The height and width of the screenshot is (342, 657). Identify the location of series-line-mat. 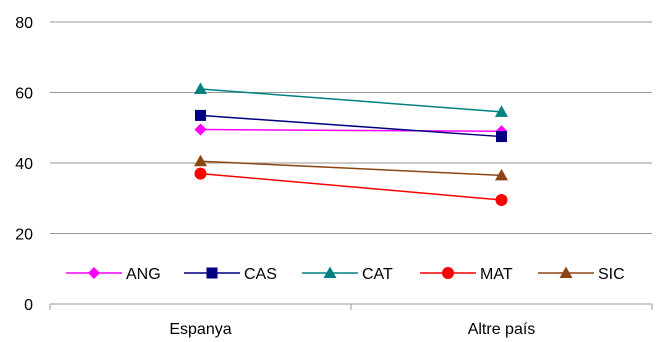
(351, 186).